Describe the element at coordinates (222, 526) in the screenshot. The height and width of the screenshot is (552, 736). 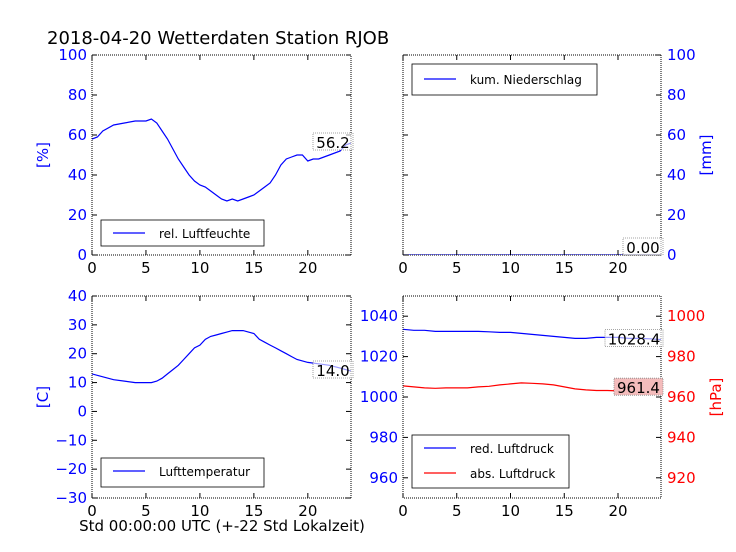
I see `x-axis-label: Std 00:00:00 UTC (+-22 Std Lokalzeit)` at that location.